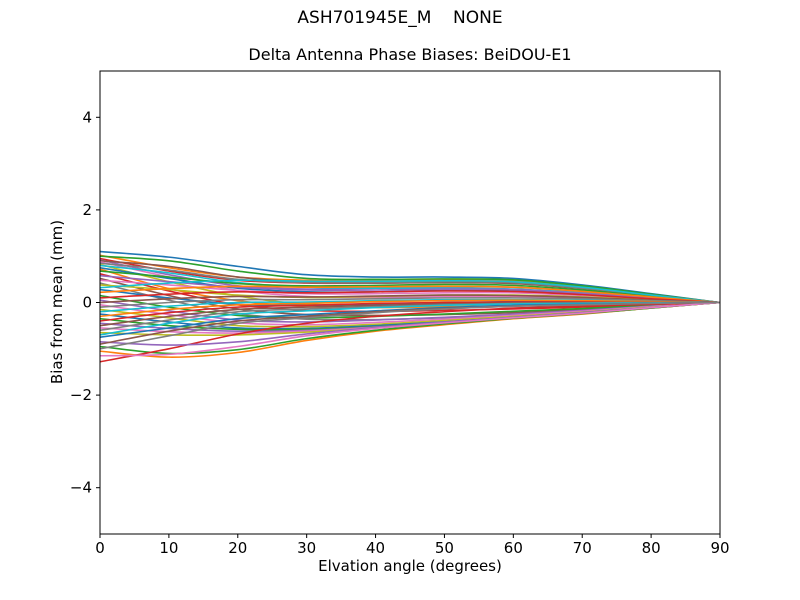 The width and height of the screenshot is (800, 600). Describe the element at coordinates (87, 303) in the screenshot. I see `y-tick-label: 0` at that location.